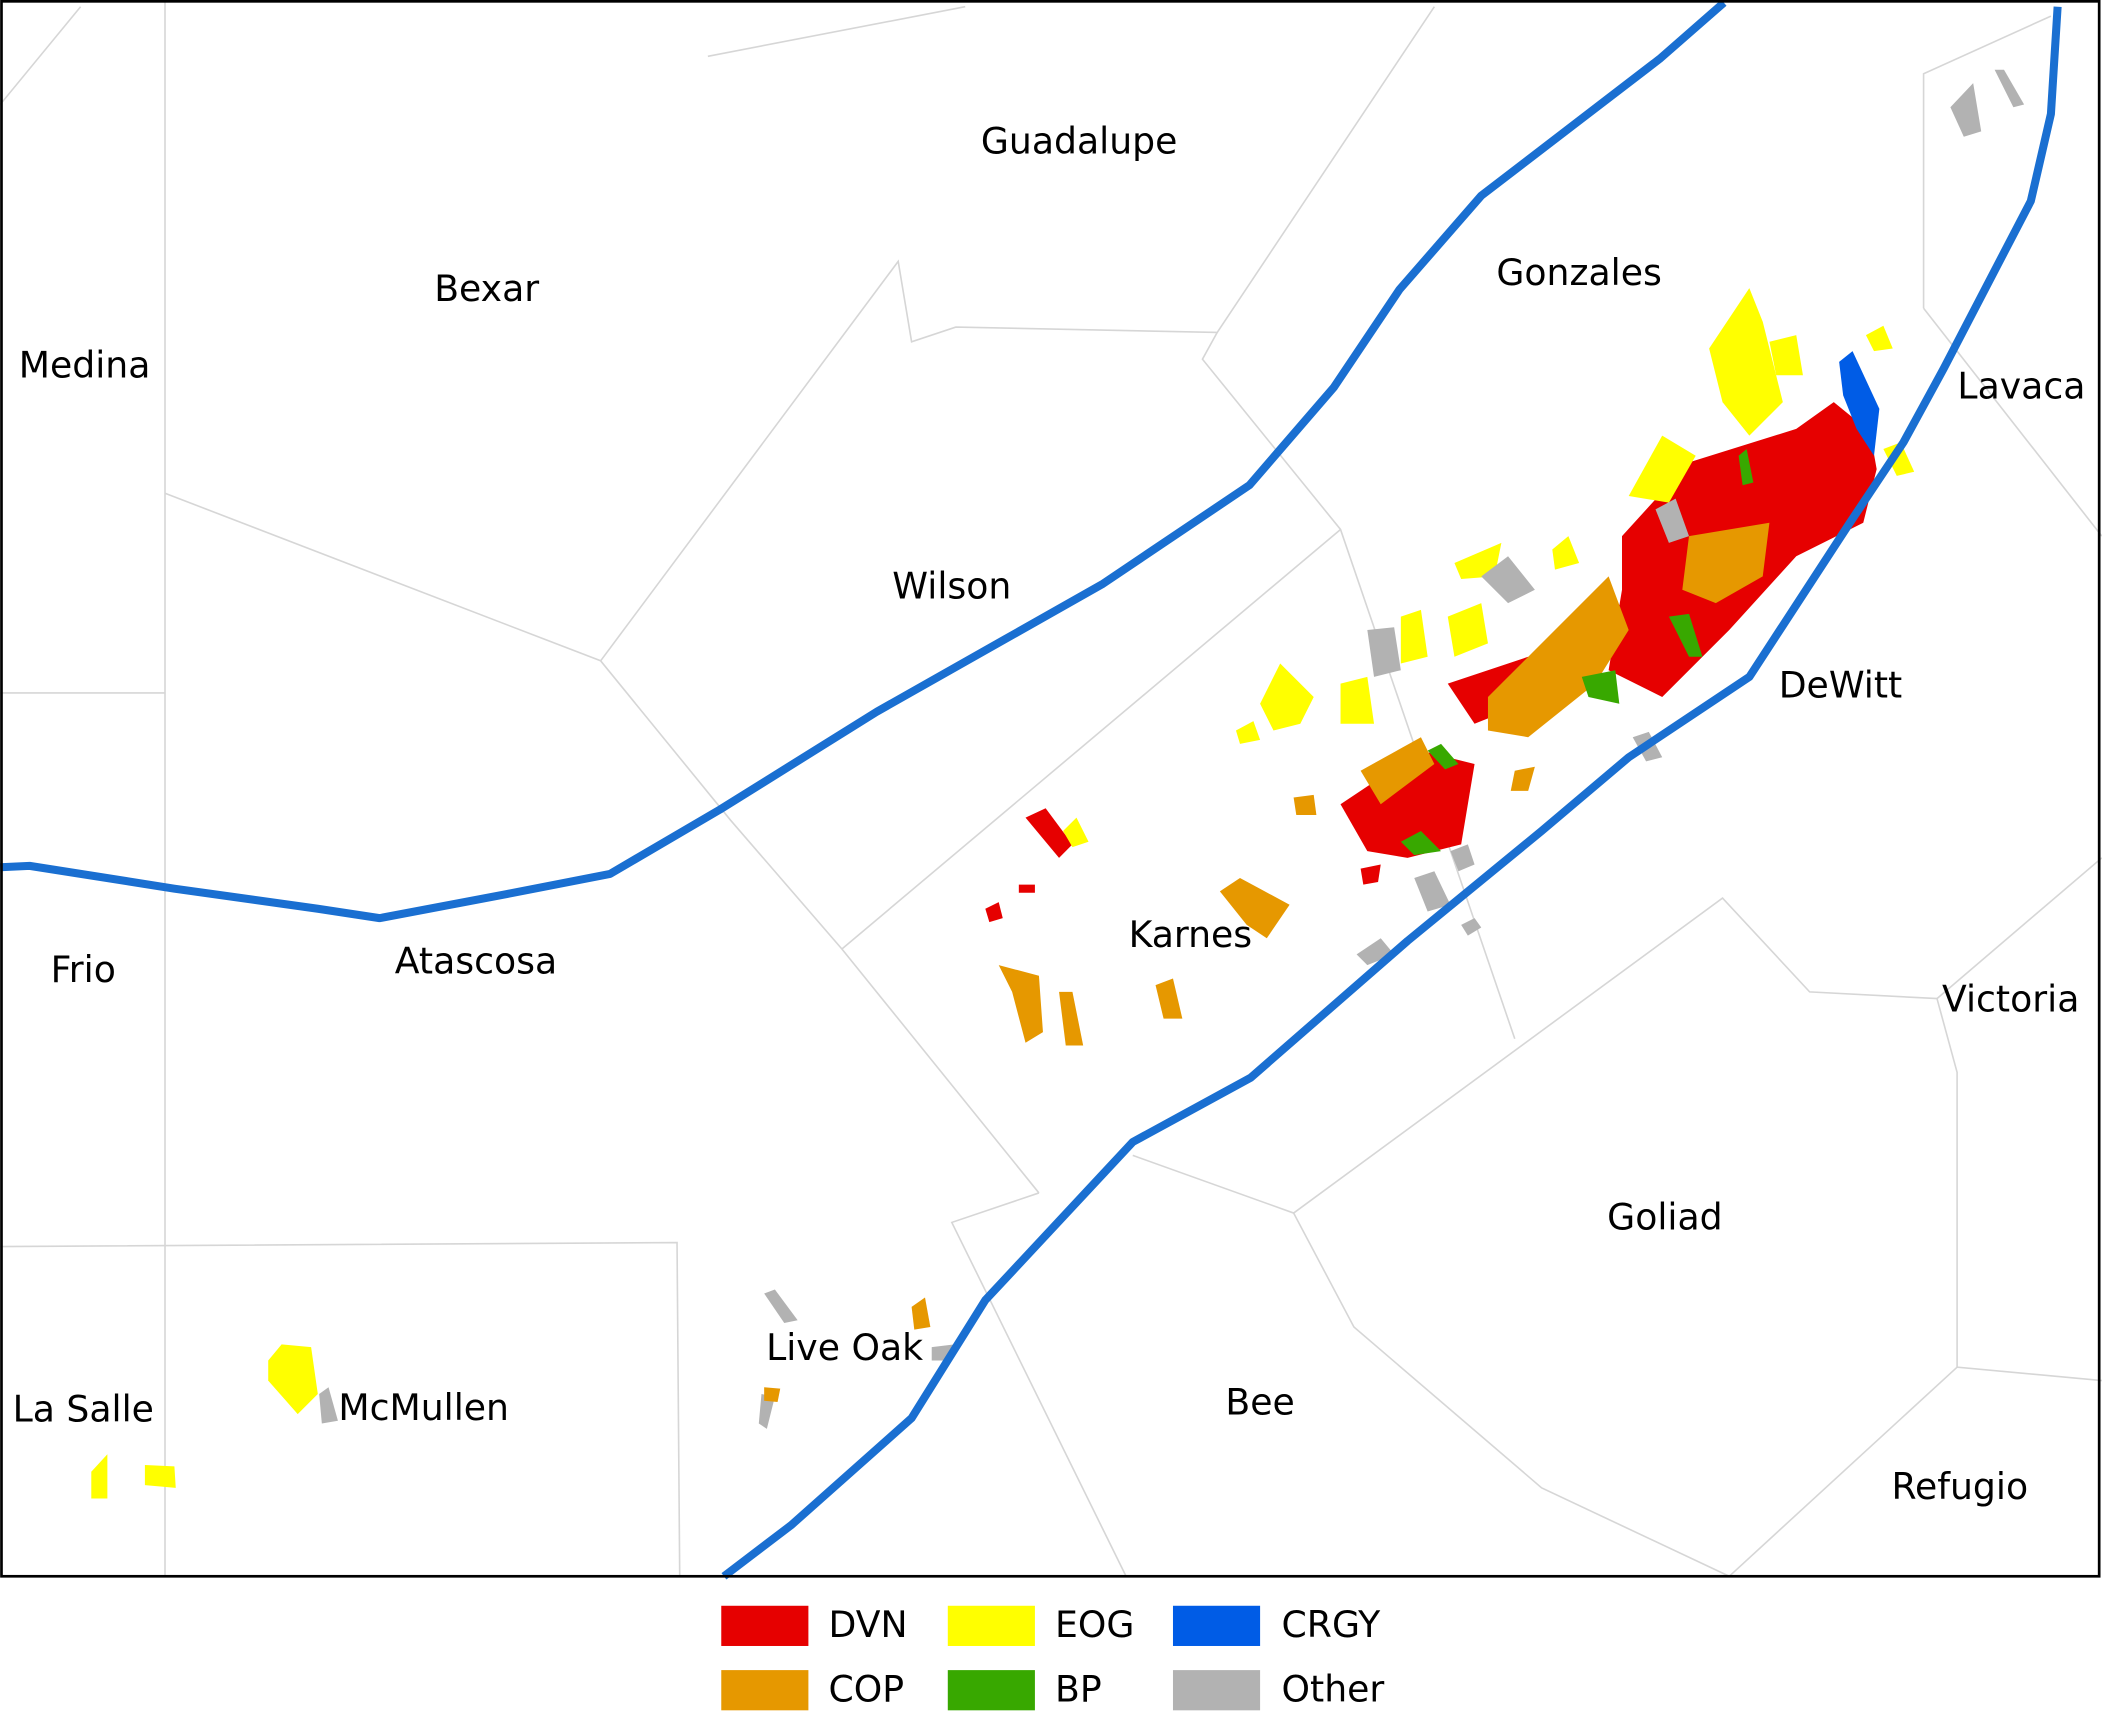 The height and width of the screenshot is (1713, 2102). Describe the element at coordinates (83, 969) in the screenshot. I see `county-label: Frio` at that location.